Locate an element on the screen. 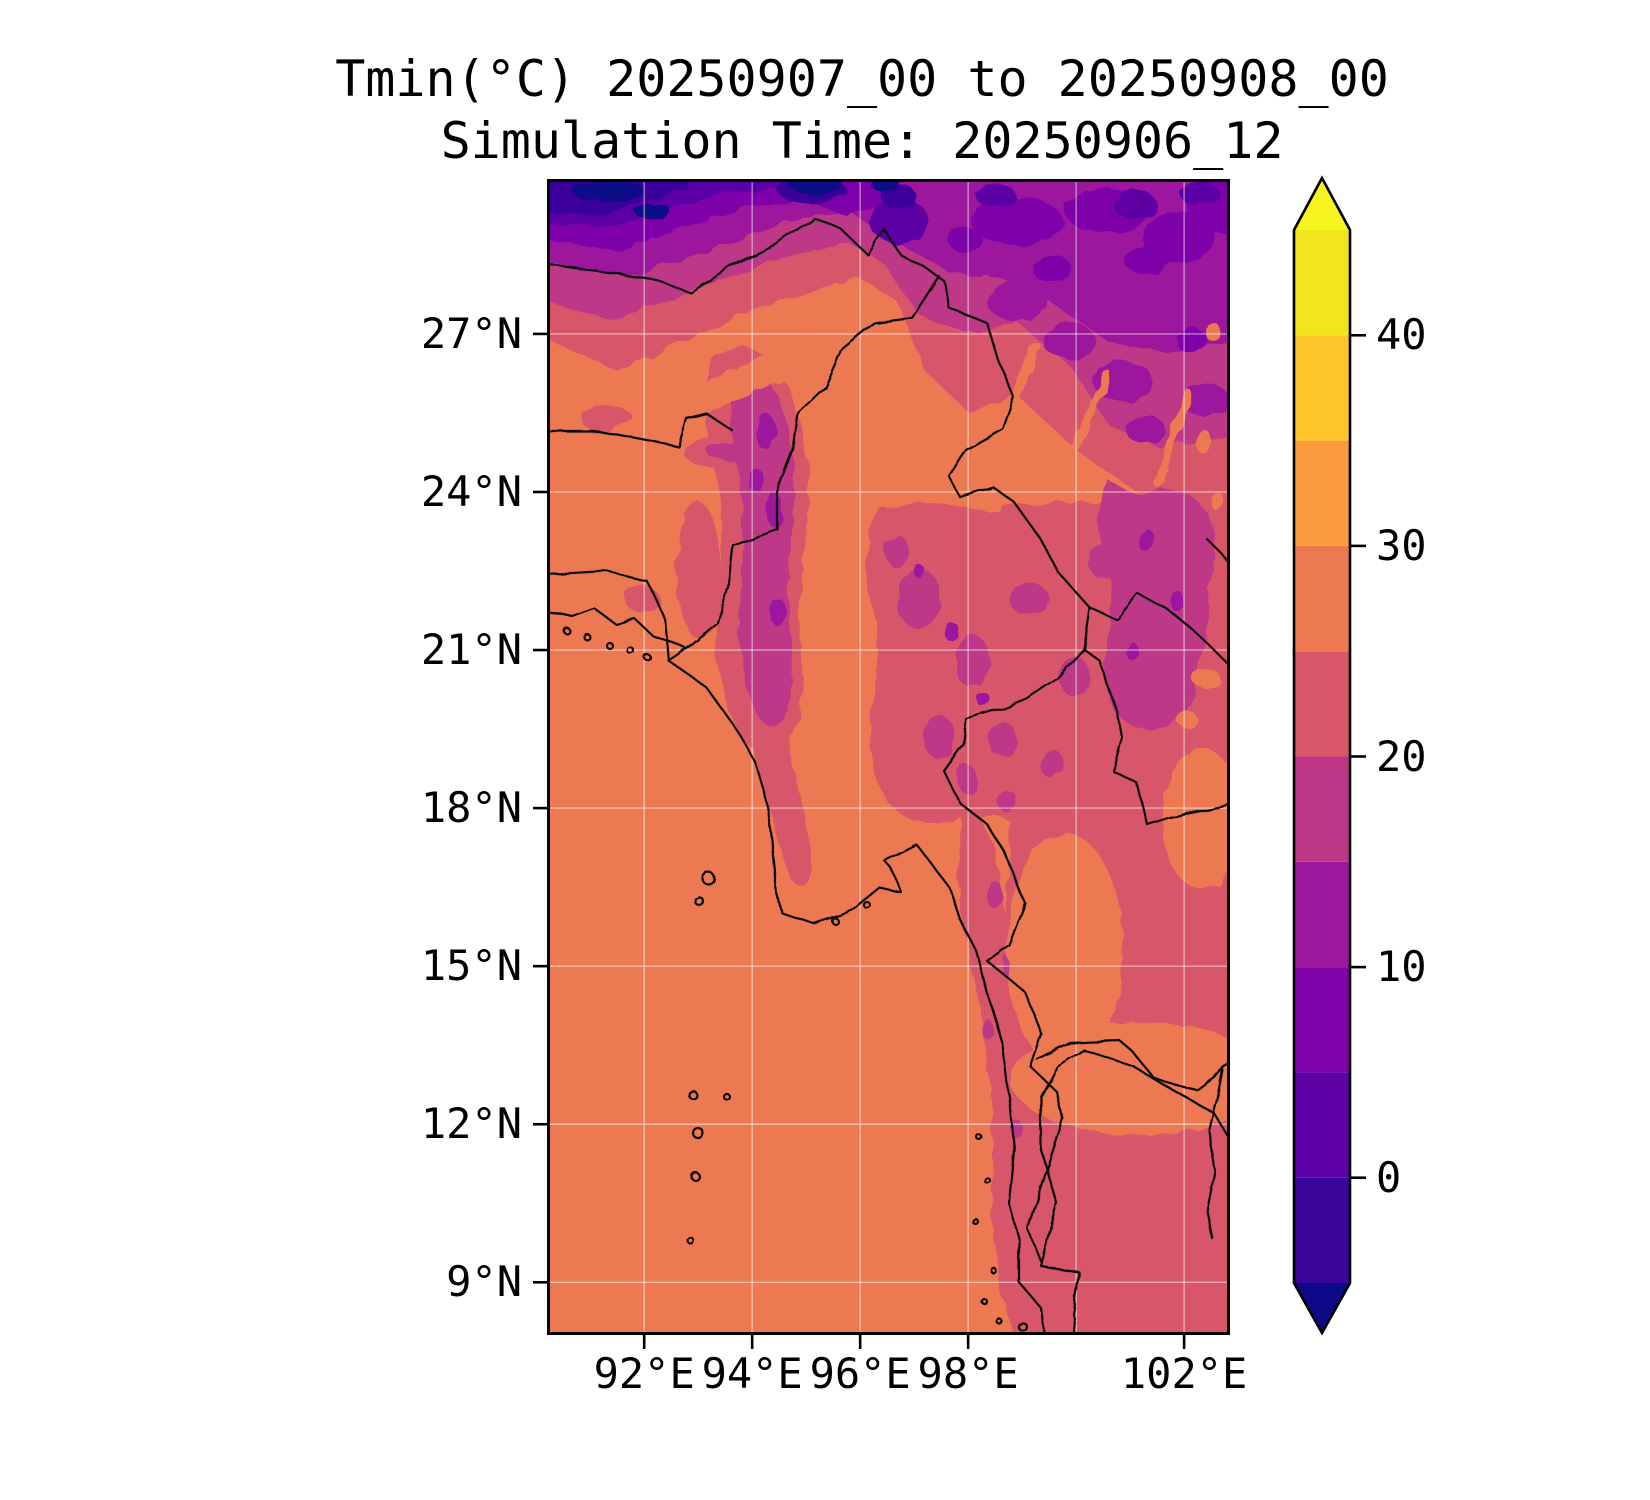 The height and width of the screenshot is (1500, 1650). border-india-myanmar is located at coordinates (804, 468).